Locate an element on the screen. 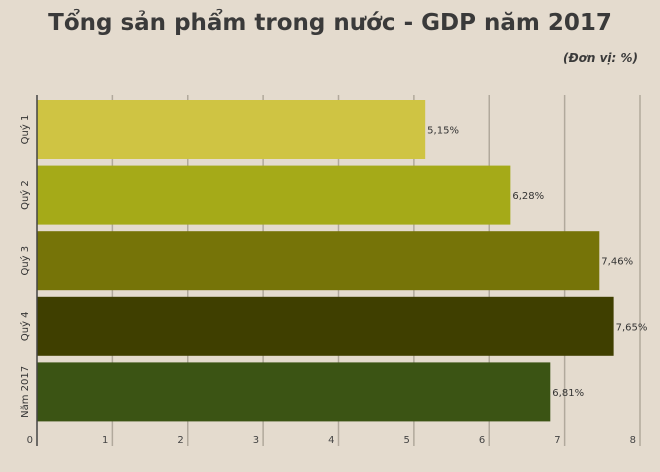  data-label: 5,15% is located at coordinates (443, 131).